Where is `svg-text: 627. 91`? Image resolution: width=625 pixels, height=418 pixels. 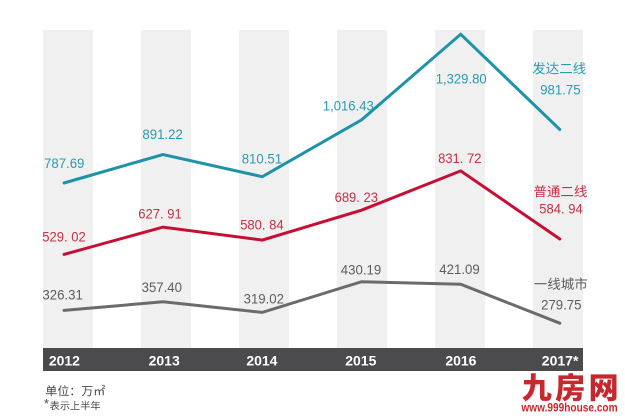 svg-text: 627. 91 is located at coordinates (160, 214).